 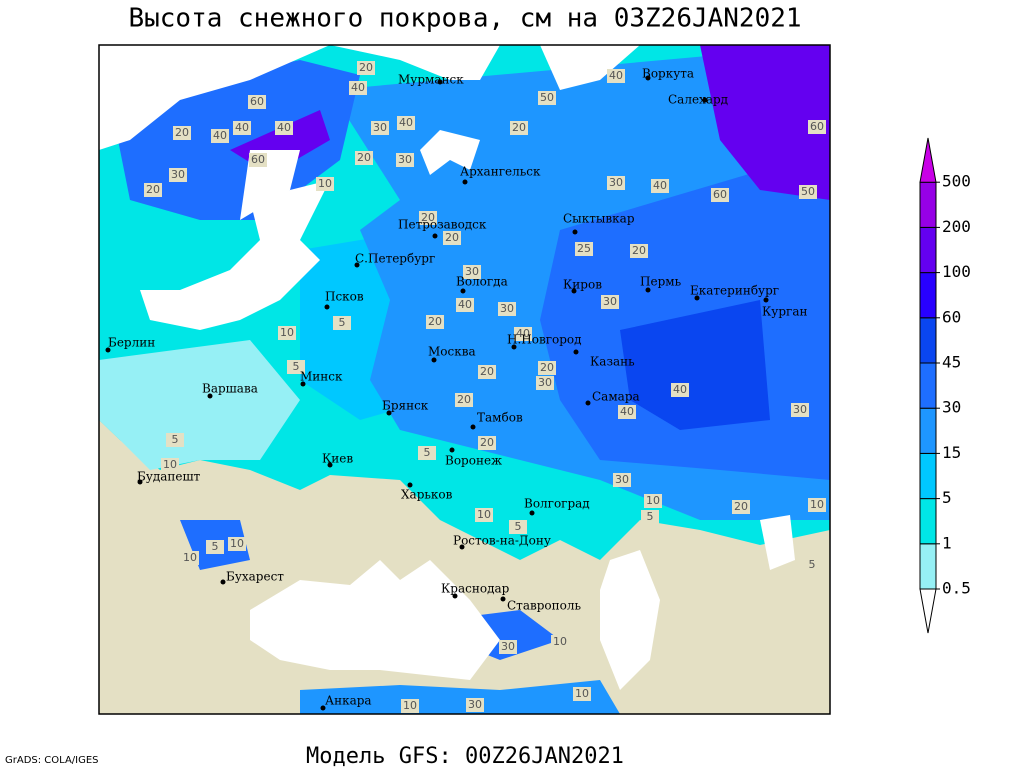 What do you see at coordinates (734, 291) in the screenshot?
I see `city-label: Екатеринбург` at bounding box center [734, 291].